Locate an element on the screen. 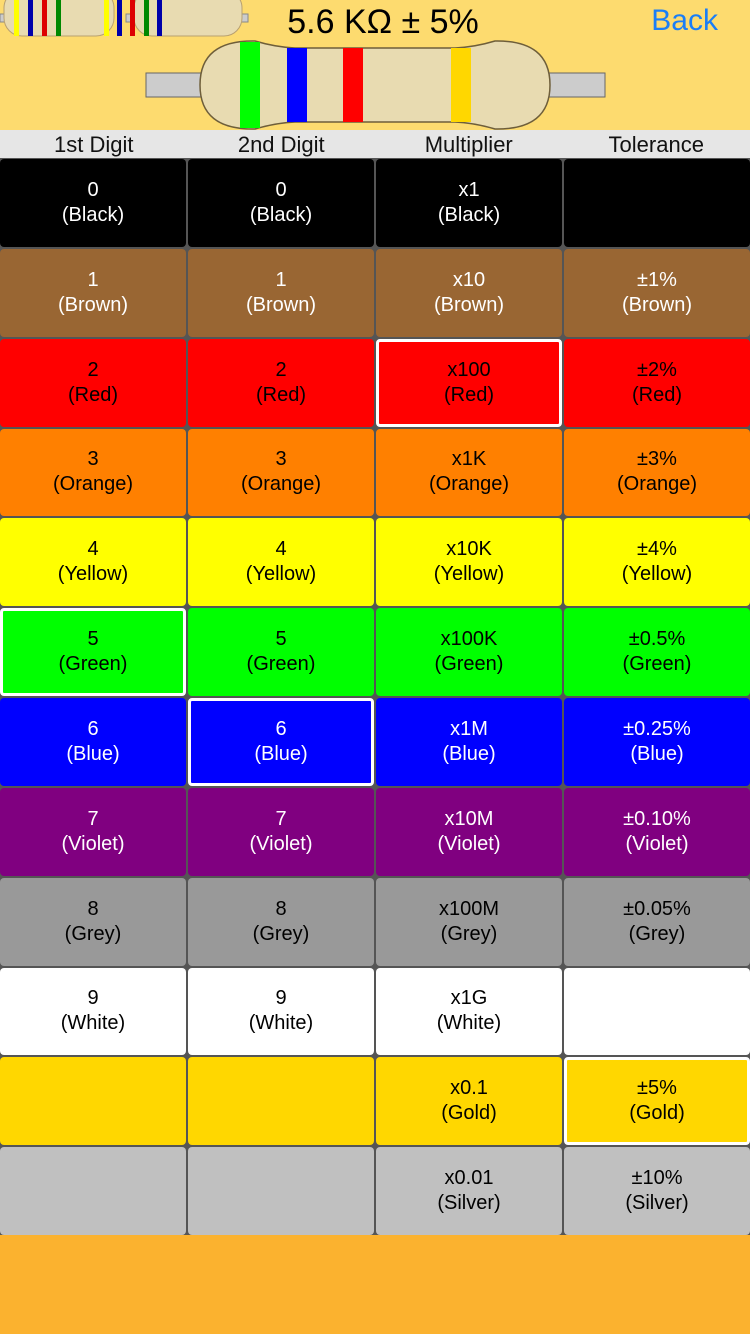 The width and height of the screenshot is (750, 1334). option-value: x1M is located at coordinates (469, 728).